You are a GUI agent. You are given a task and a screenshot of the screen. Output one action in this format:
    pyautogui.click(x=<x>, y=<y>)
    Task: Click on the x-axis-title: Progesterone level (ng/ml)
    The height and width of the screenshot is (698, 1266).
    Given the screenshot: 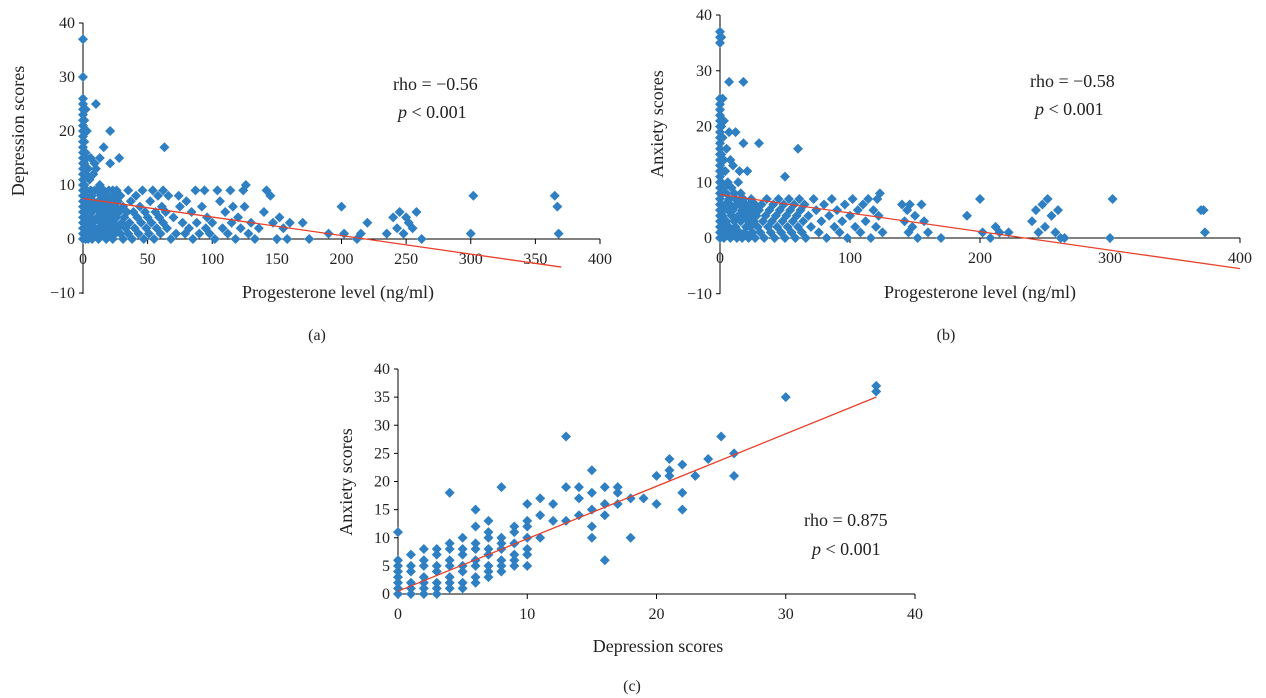 What is the action you would take?
    pyautogui.click(x=980, y=292)
    